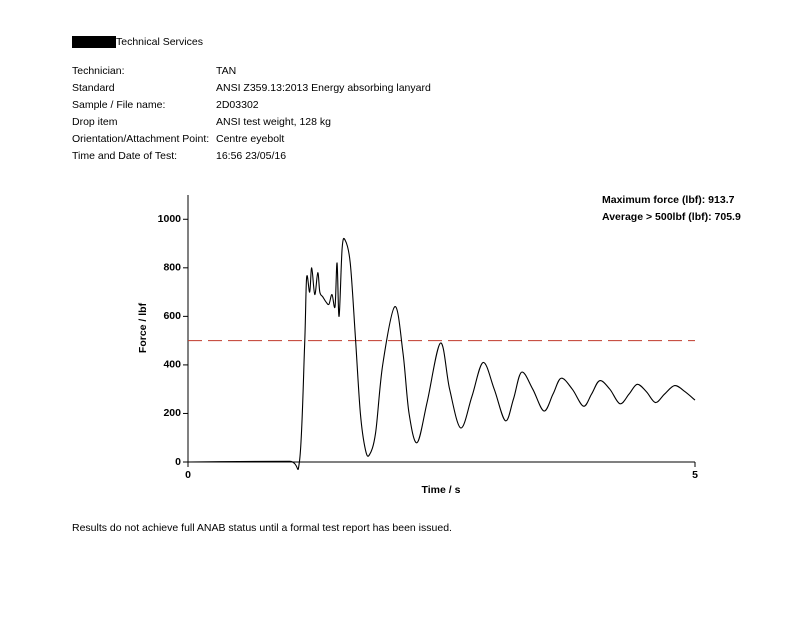  Describe the element at coordinates (695, 475) in the screenshot. I see `x-tick-label: 5` at that location.